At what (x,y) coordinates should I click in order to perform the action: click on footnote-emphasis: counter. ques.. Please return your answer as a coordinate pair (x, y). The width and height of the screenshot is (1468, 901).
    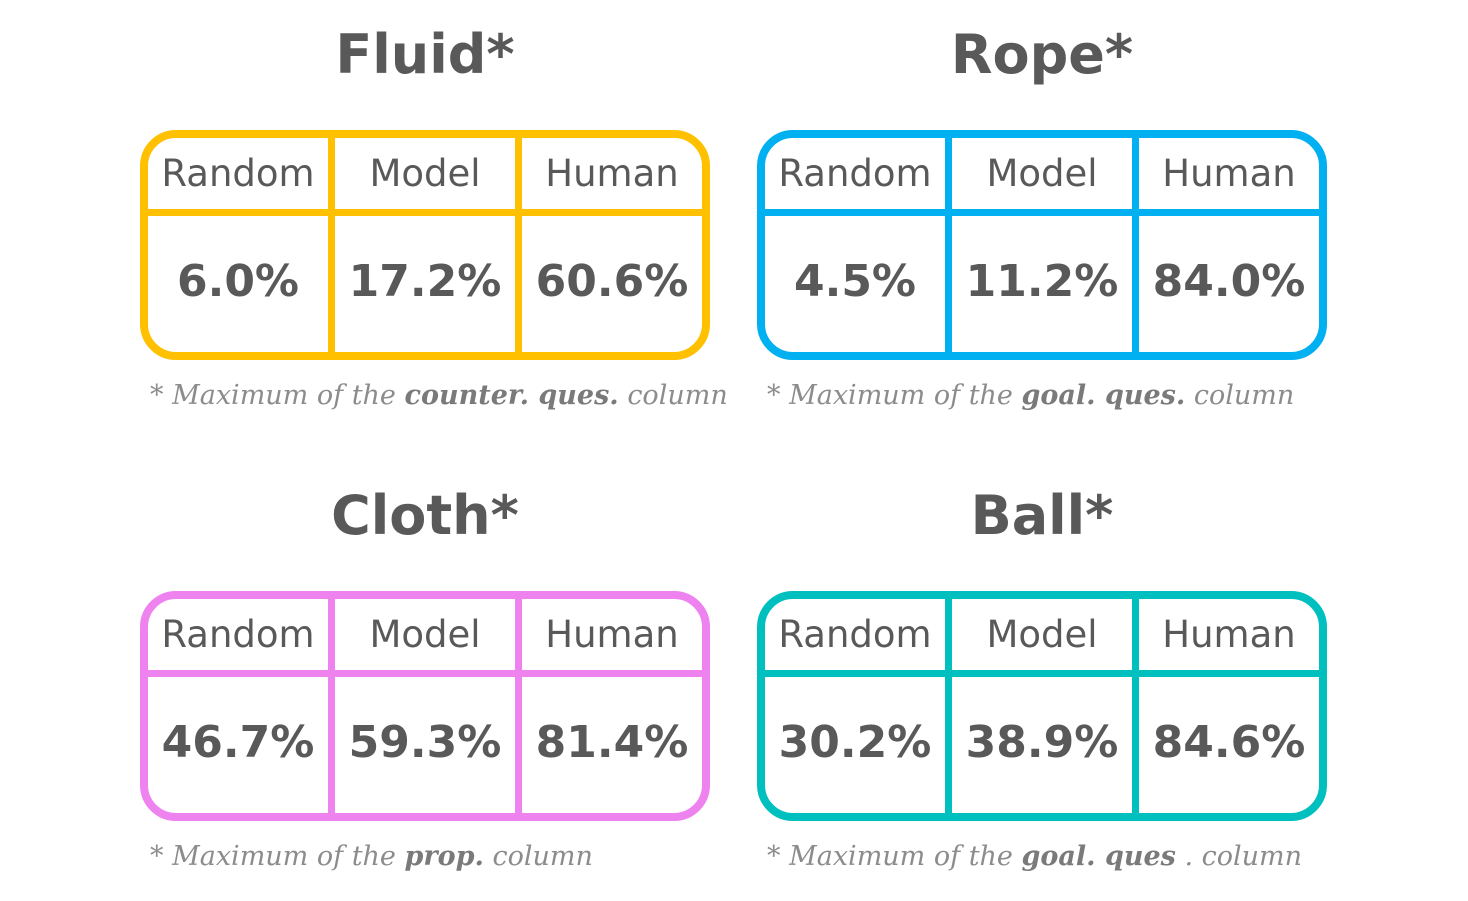
    Looking at the image, I should click on (511, 395).